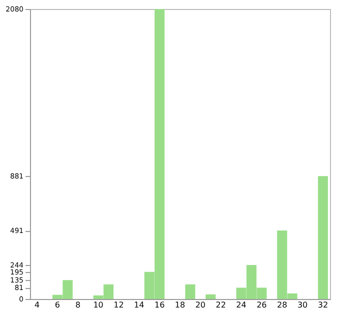  Describe the element at coordinates (159, 305) in the screenshot. I see `x-tick-label: 16` at that location.